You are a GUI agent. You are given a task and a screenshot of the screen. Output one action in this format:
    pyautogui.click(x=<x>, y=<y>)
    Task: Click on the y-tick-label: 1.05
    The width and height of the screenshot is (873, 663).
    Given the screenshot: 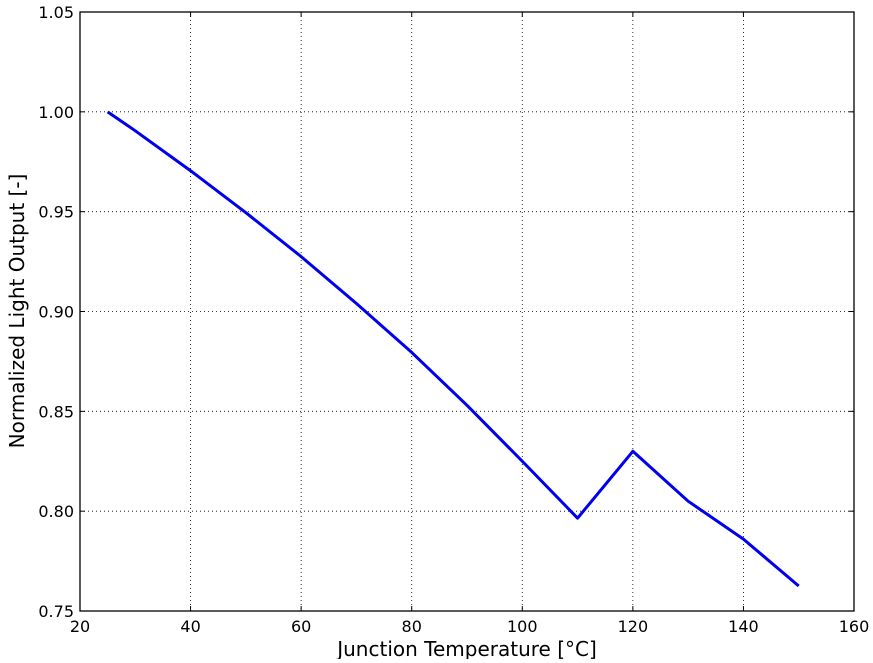 What is the action you would take?
    pyautogui.click(x=56, y=12)
    